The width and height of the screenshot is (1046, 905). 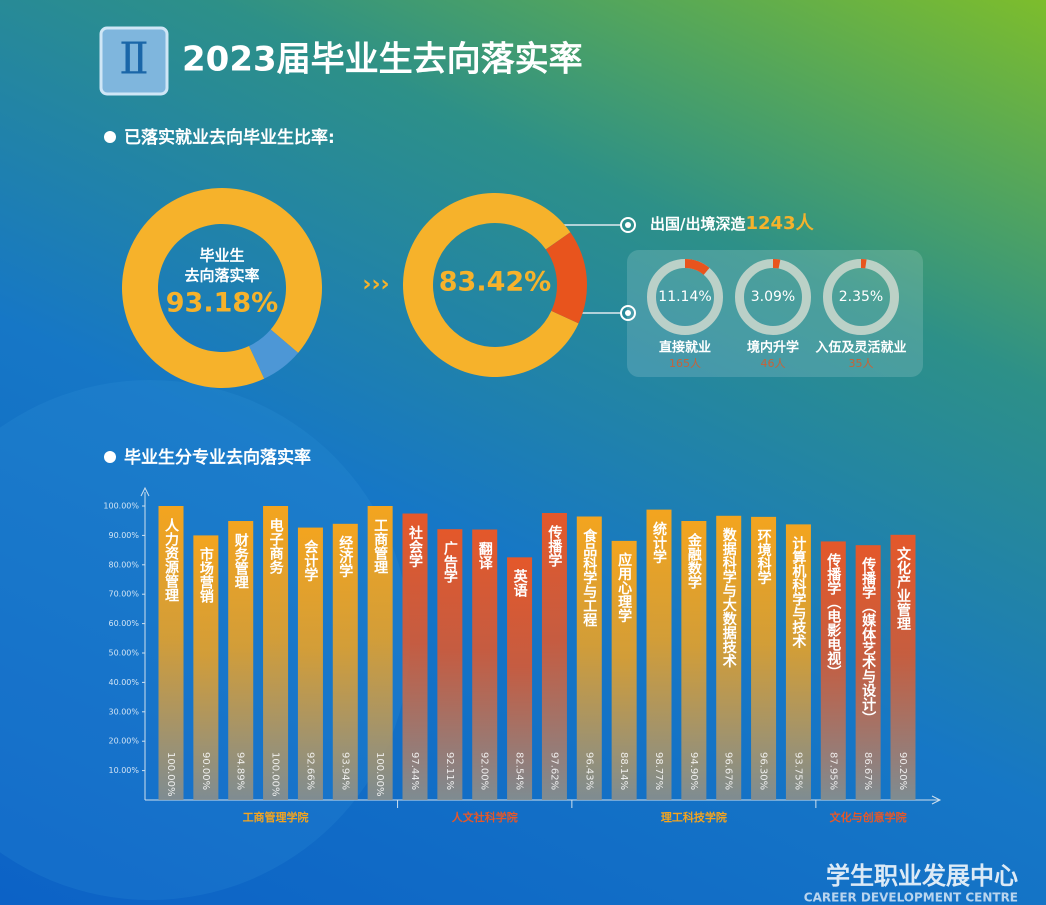 I want to click on bar-category: 传播学（电影电视）, so click(x=833, y=616).